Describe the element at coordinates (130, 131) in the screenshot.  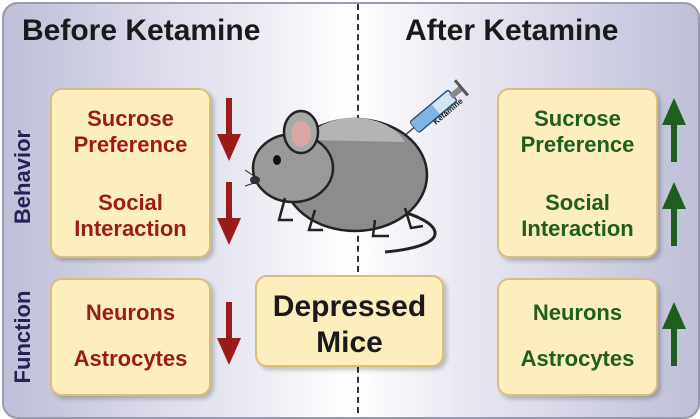
I see `before-sucrose-label: Sucrose Preference` at that location.